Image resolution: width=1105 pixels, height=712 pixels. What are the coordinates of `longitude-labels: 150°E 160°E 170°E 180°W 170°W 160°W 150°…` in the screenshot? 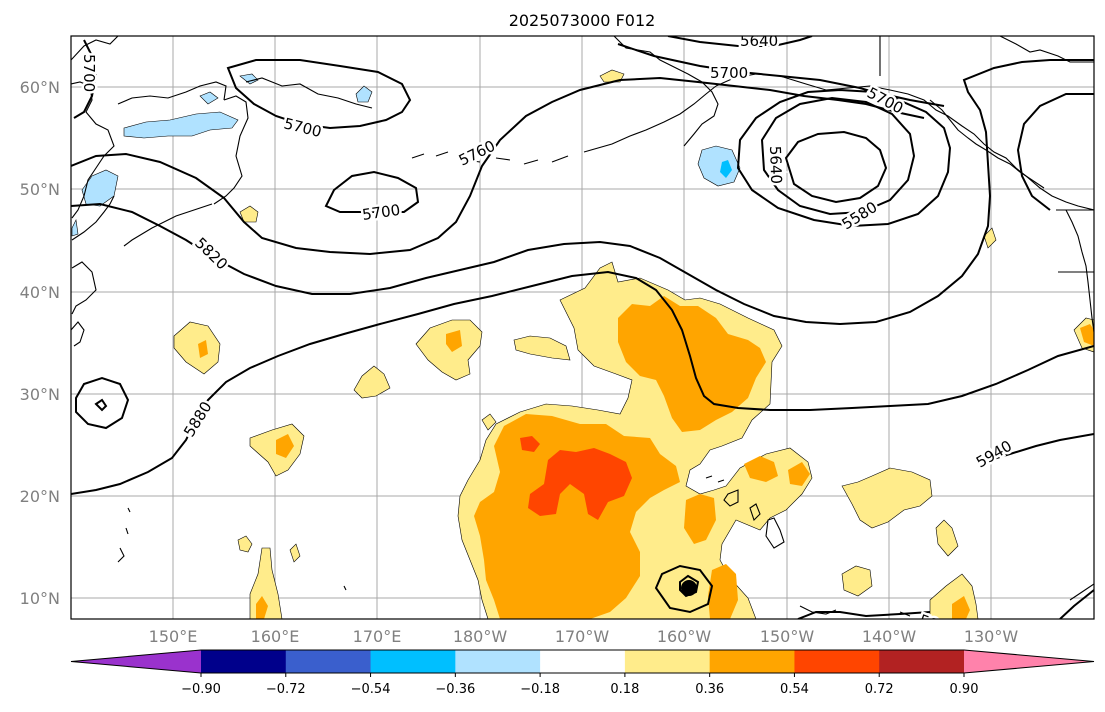 It's located at (584, 636).